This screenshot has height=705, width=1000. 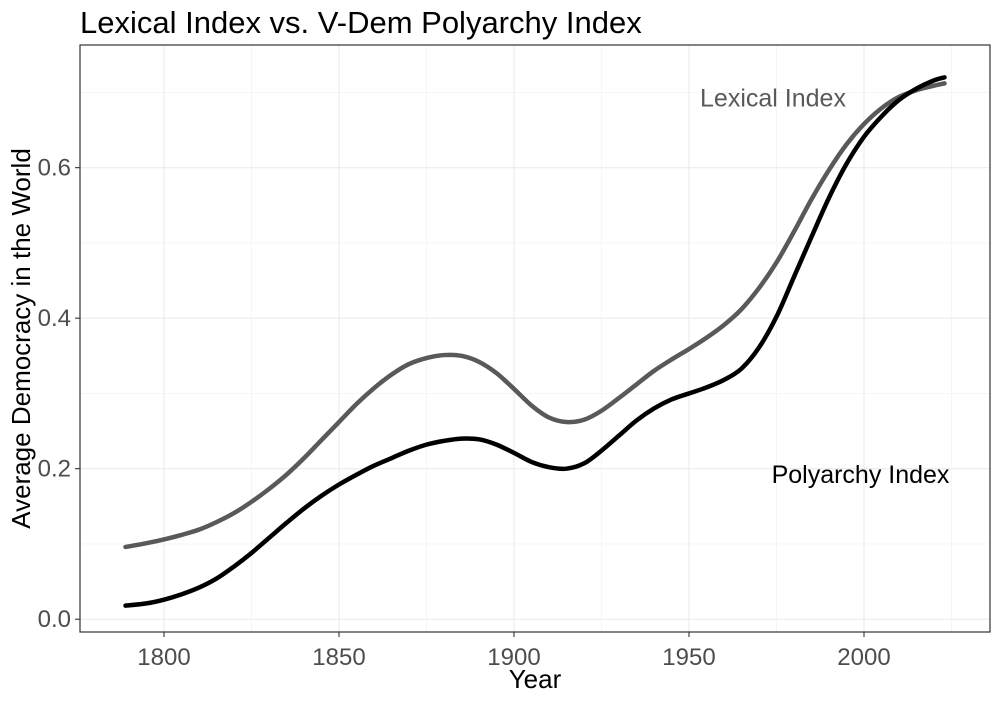 What do you see at coordinates (863, 657) in the screenshot?
I see `x-tick-label: 2000` at bounding box center [863, 657].